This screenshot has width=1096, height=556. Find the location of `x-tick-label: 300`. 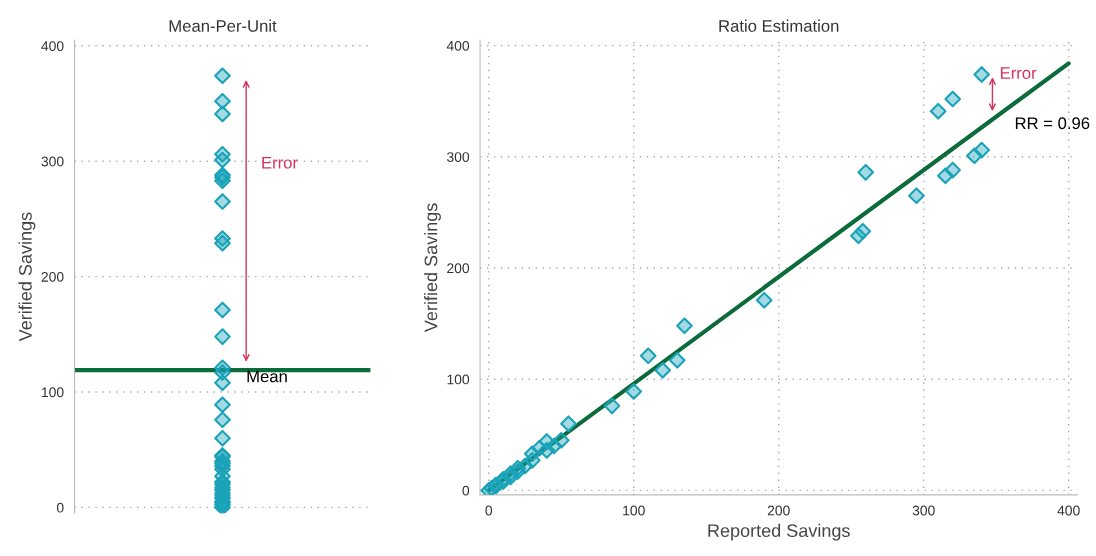

x-tick-label: 300 is located at coordinates (923, 510).